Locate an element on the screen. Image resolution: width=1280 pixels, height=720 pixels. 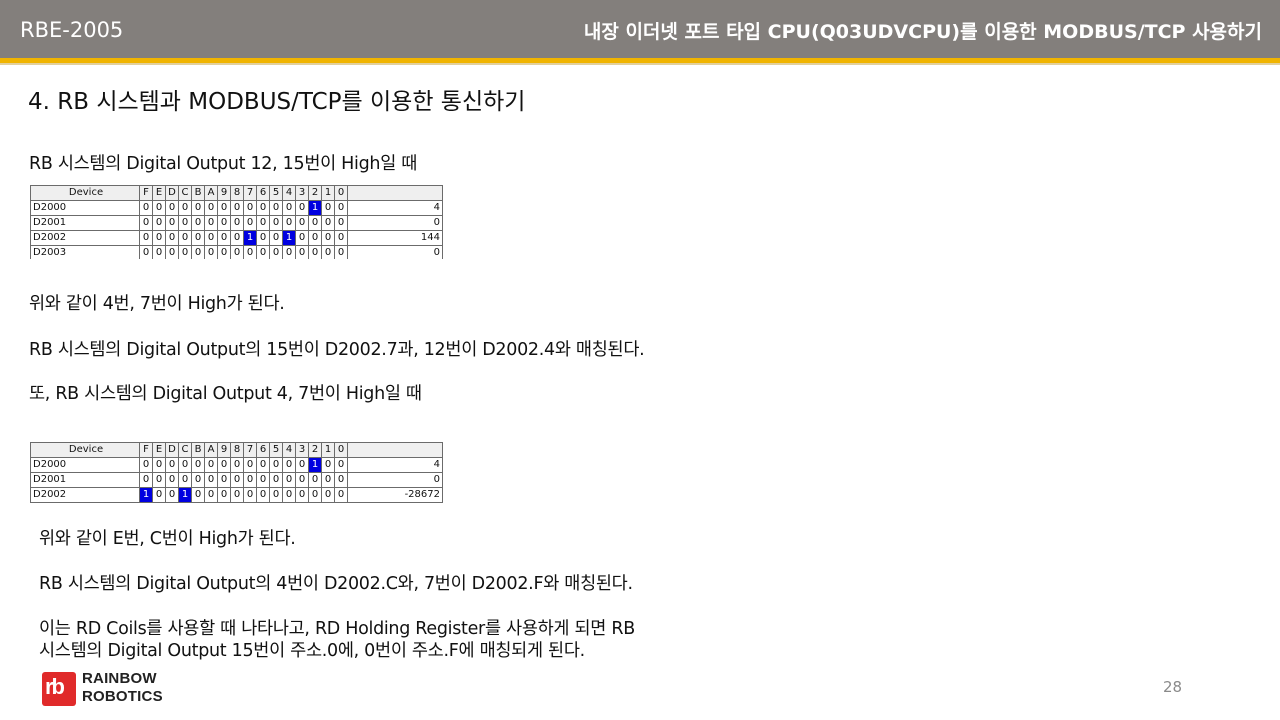
text-condition-1: RB 시스템의 Digital Output 12, 15번이 High일 때 is located at coordinates (223, 164).